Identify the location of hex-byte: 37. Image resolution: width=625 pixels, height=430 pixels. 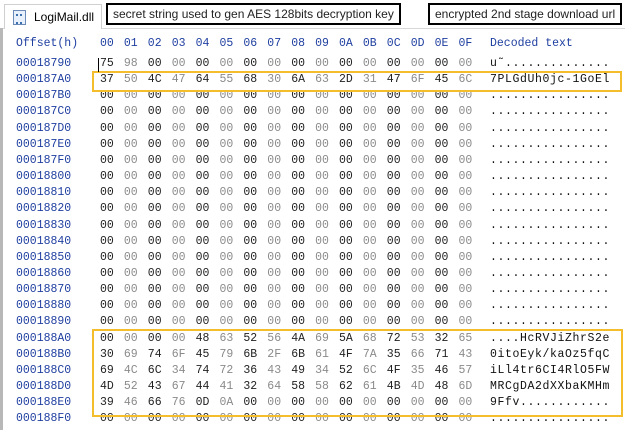
(107, 80).